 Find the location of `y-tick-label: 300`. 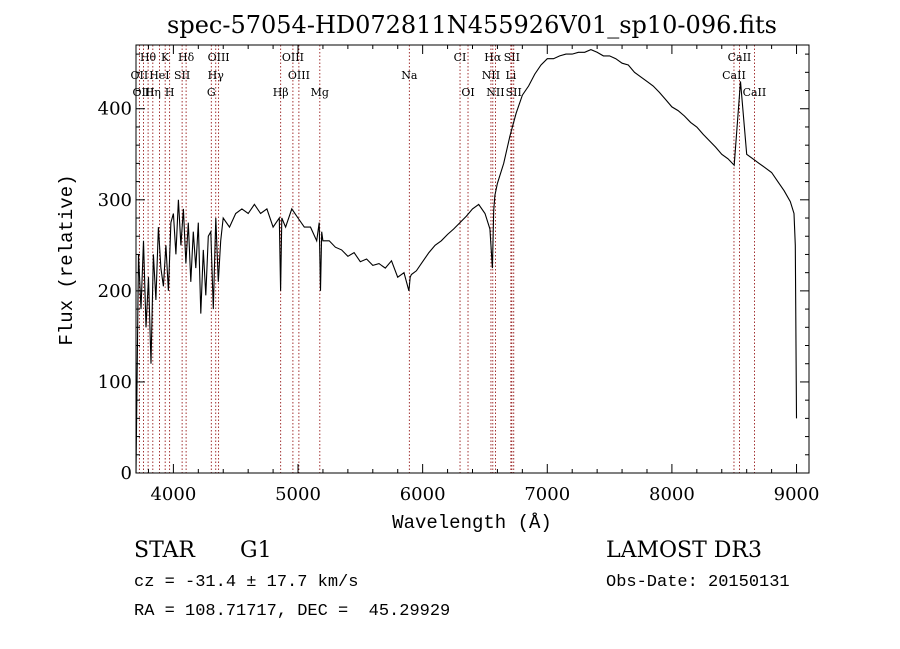

y-tick-label: 300 is located at coordinates (115, 200).